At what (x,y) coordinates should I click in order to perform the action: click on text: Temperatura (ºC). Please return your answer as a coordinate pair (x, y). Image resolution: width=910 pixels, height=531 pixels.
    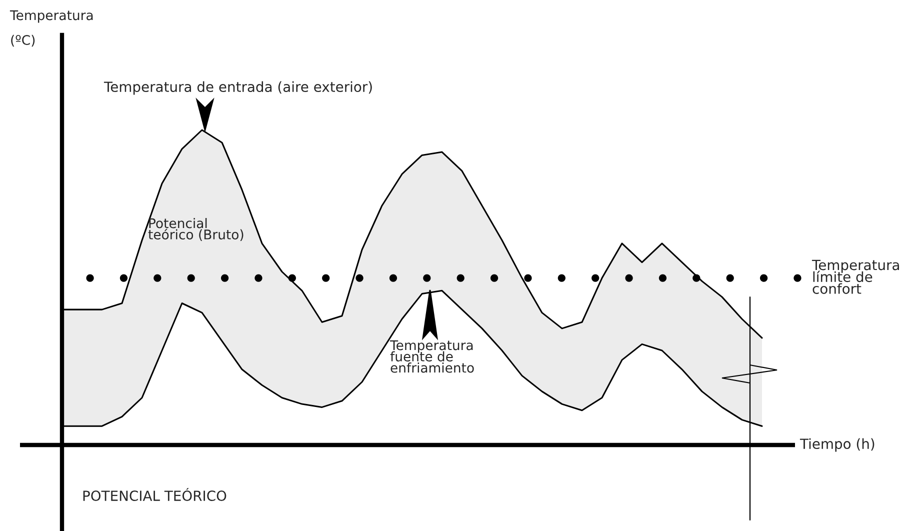
    Looking at the image, I should click on (51, 28).